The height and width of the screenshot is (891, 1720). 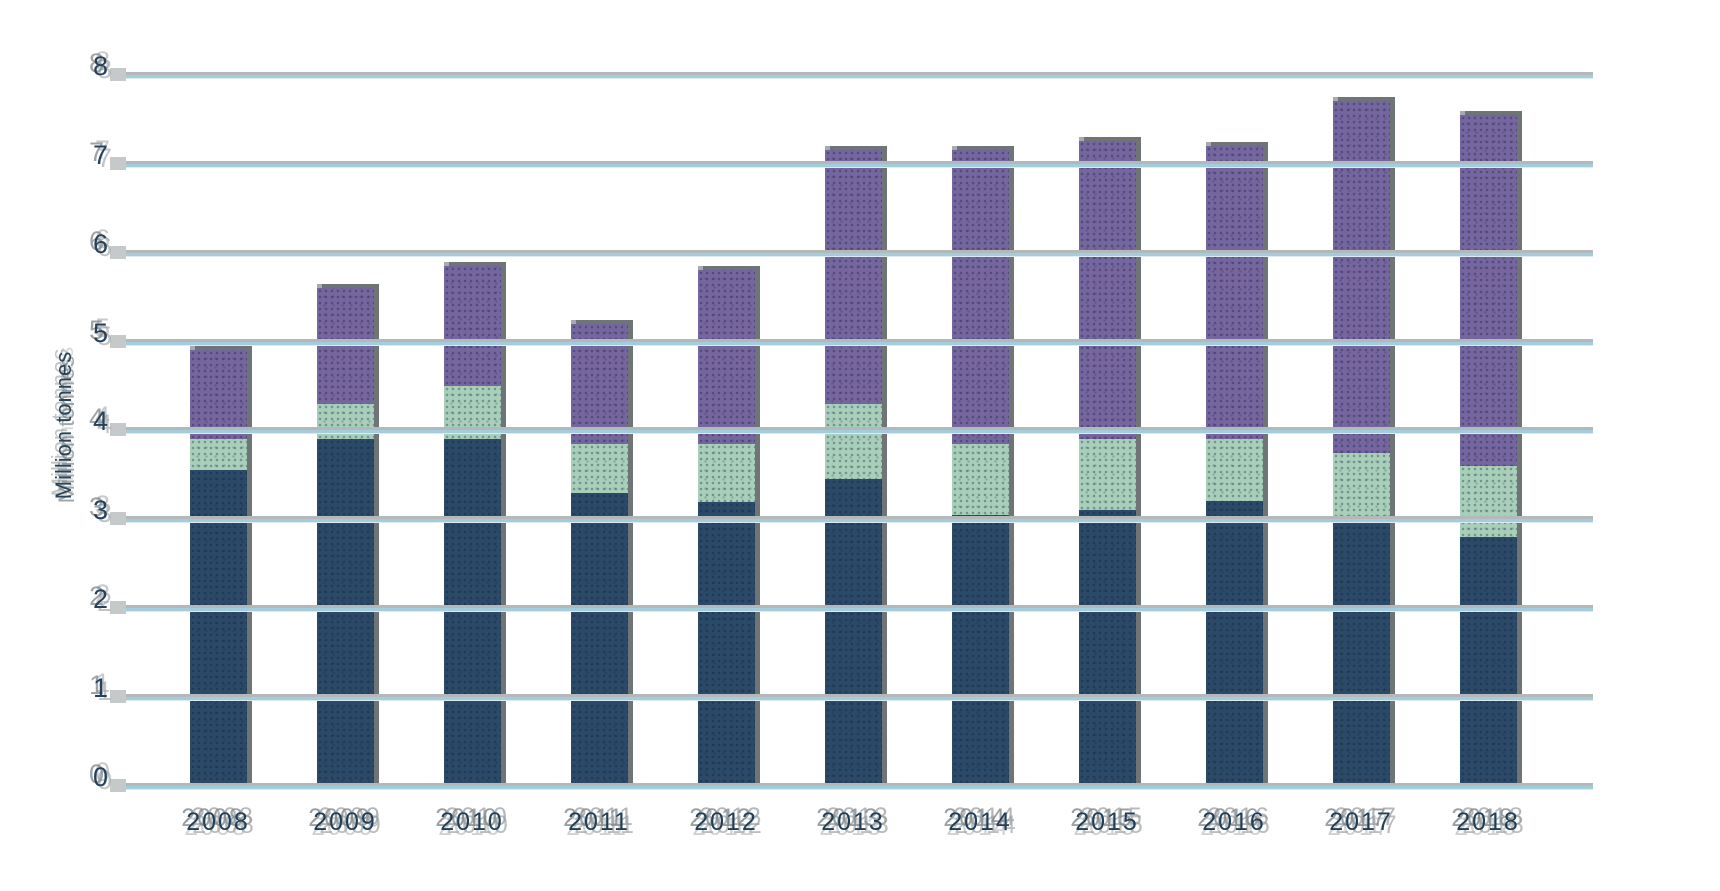 What do you see at coordinates (345, 614) in the screenshot?
I see `bar-2009-bottom-segment-dark-blue` at bounding box center [345, 614].